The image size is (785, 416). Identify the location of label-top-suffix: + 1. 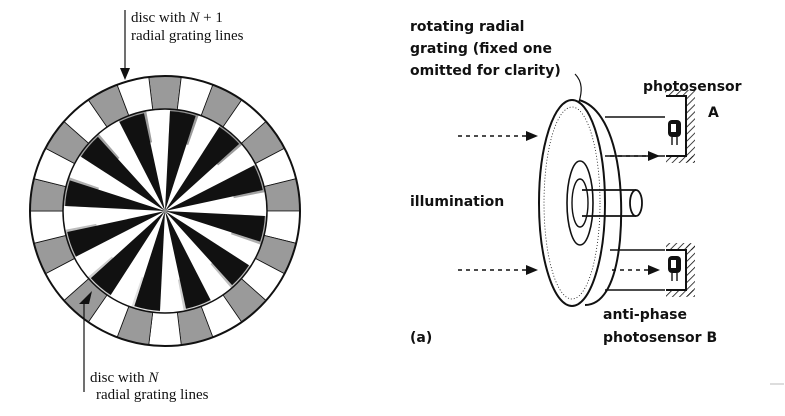
(210, 18).